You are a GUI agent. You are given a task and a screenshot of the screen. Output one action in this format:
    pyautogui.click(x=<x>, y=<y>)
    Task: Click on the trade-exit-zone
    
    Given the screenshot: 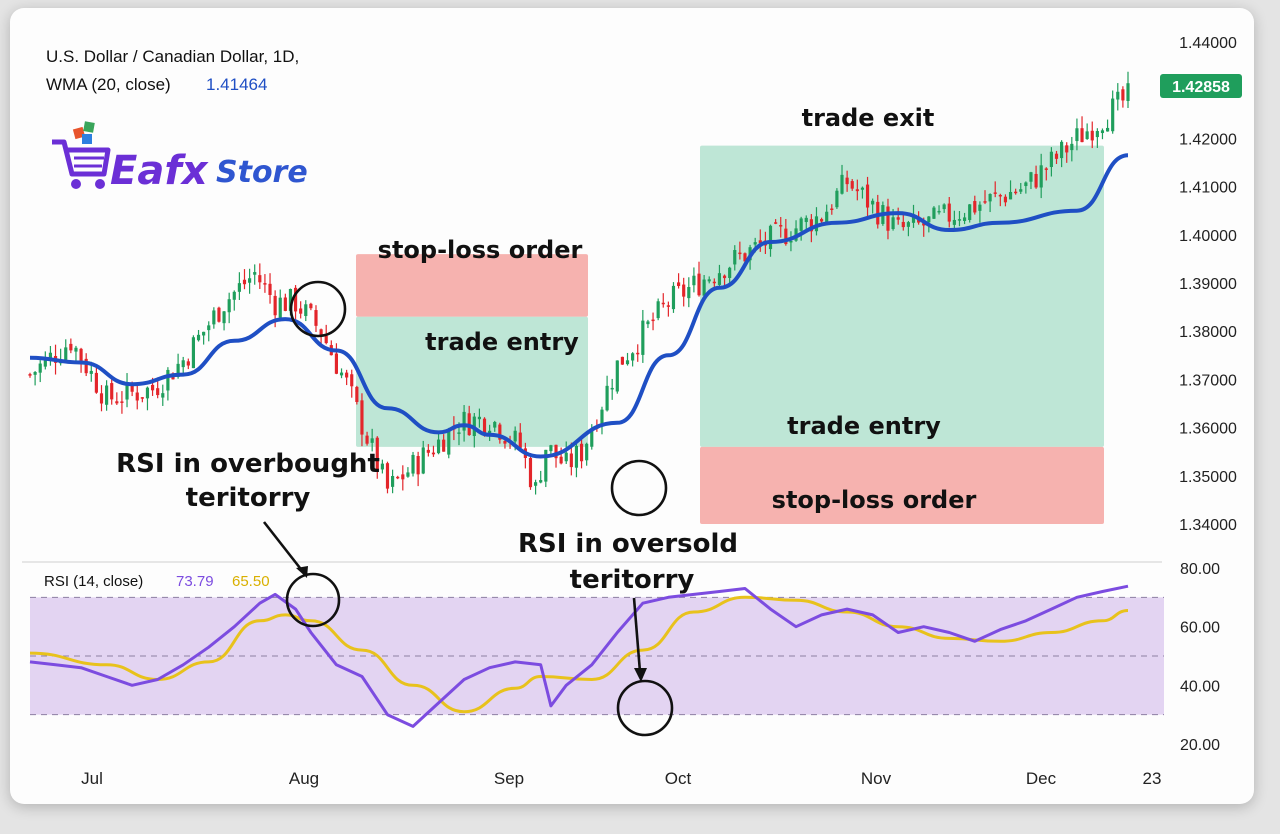 What is the action you would take?
    pyautogui.click(x=902, y=296)
    